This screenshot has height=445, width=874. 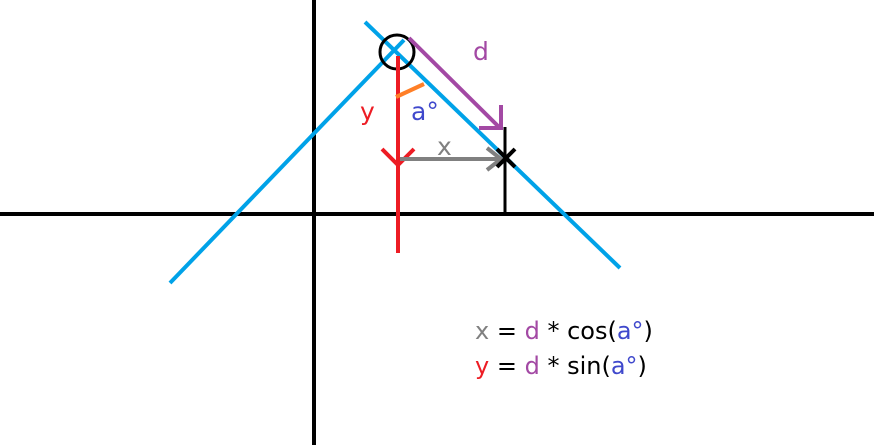 I want to click on formula-x: x = d * cos(a°), so click(x=564, y=331).